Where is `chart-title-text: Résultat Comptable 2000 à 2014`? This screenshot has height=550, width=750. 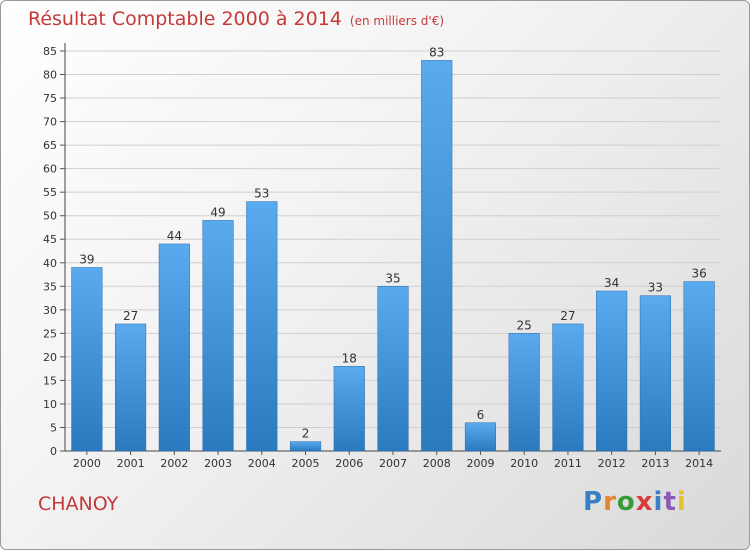
chart-title-text: Résultat Comptable 2000 à 2014 is located at coordinates (185, 19).